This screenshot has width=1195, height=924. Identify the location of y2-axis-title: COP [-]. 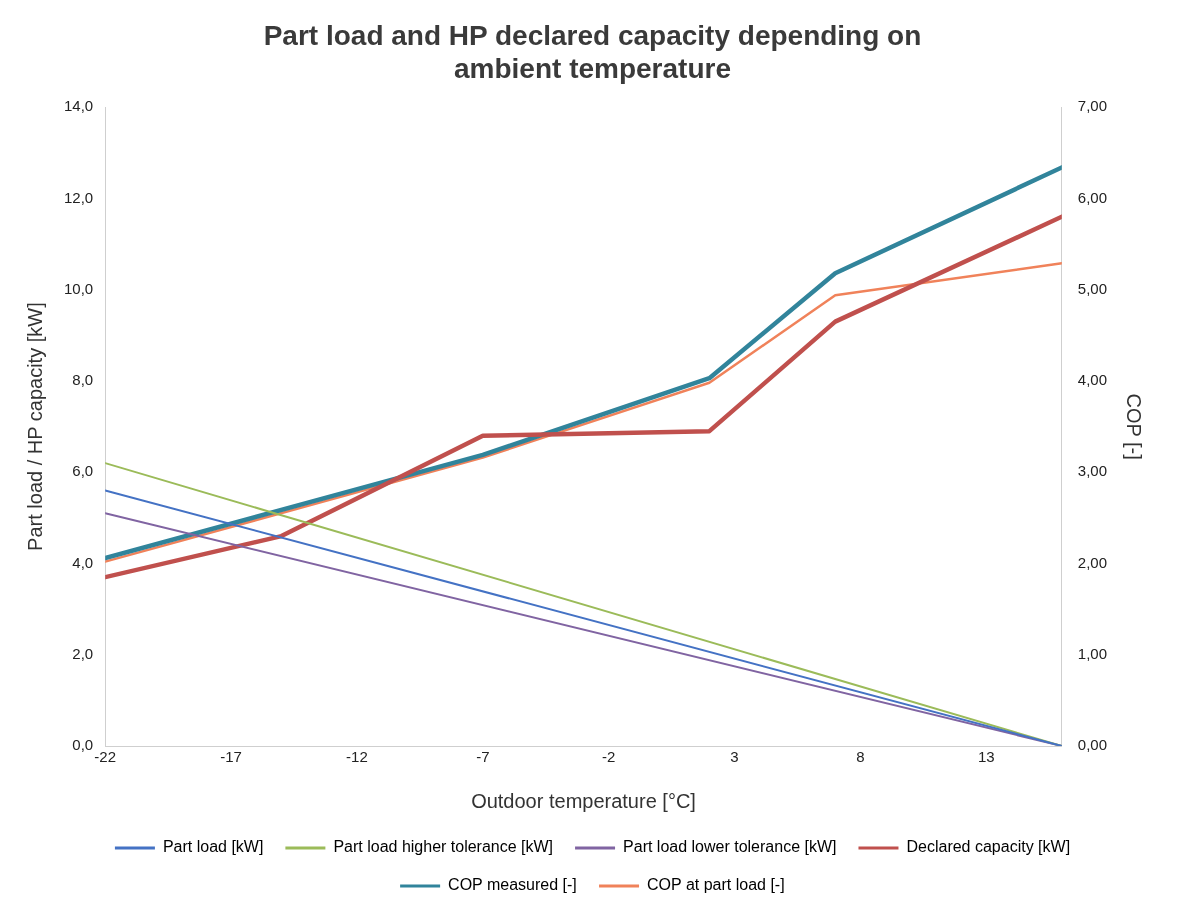
(1134, 426).